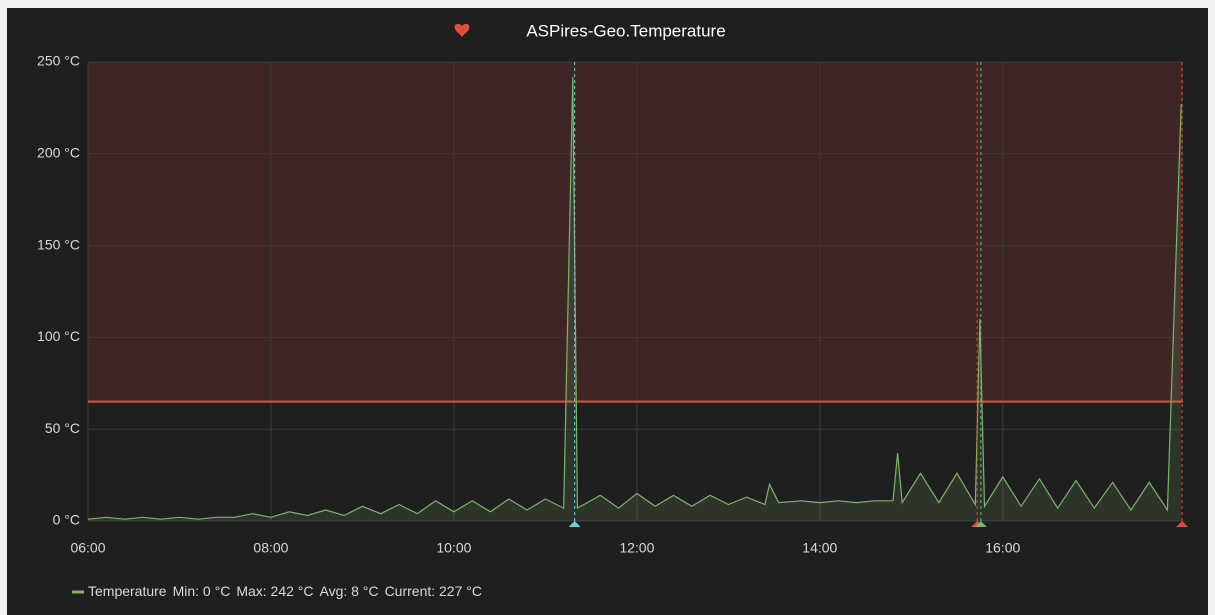 This screenshot has height=615, width=1215. What do you see at coordinates (349, 591) in the screenshot?
I see `legend-stat: Avg: 8 °C` at bounding box center [349, 591].